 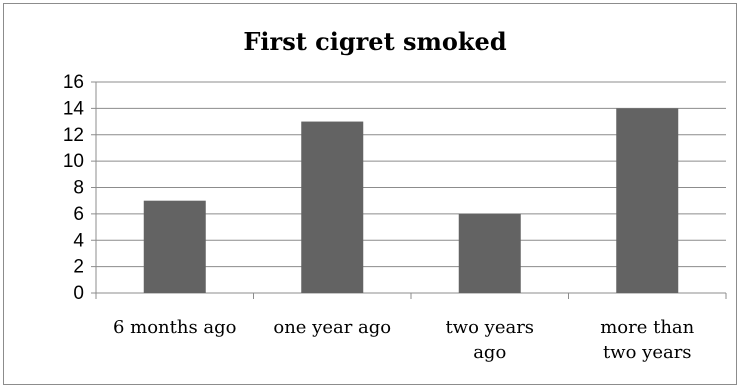 I want to click on category-label: more than, so click(x=647, y=327).